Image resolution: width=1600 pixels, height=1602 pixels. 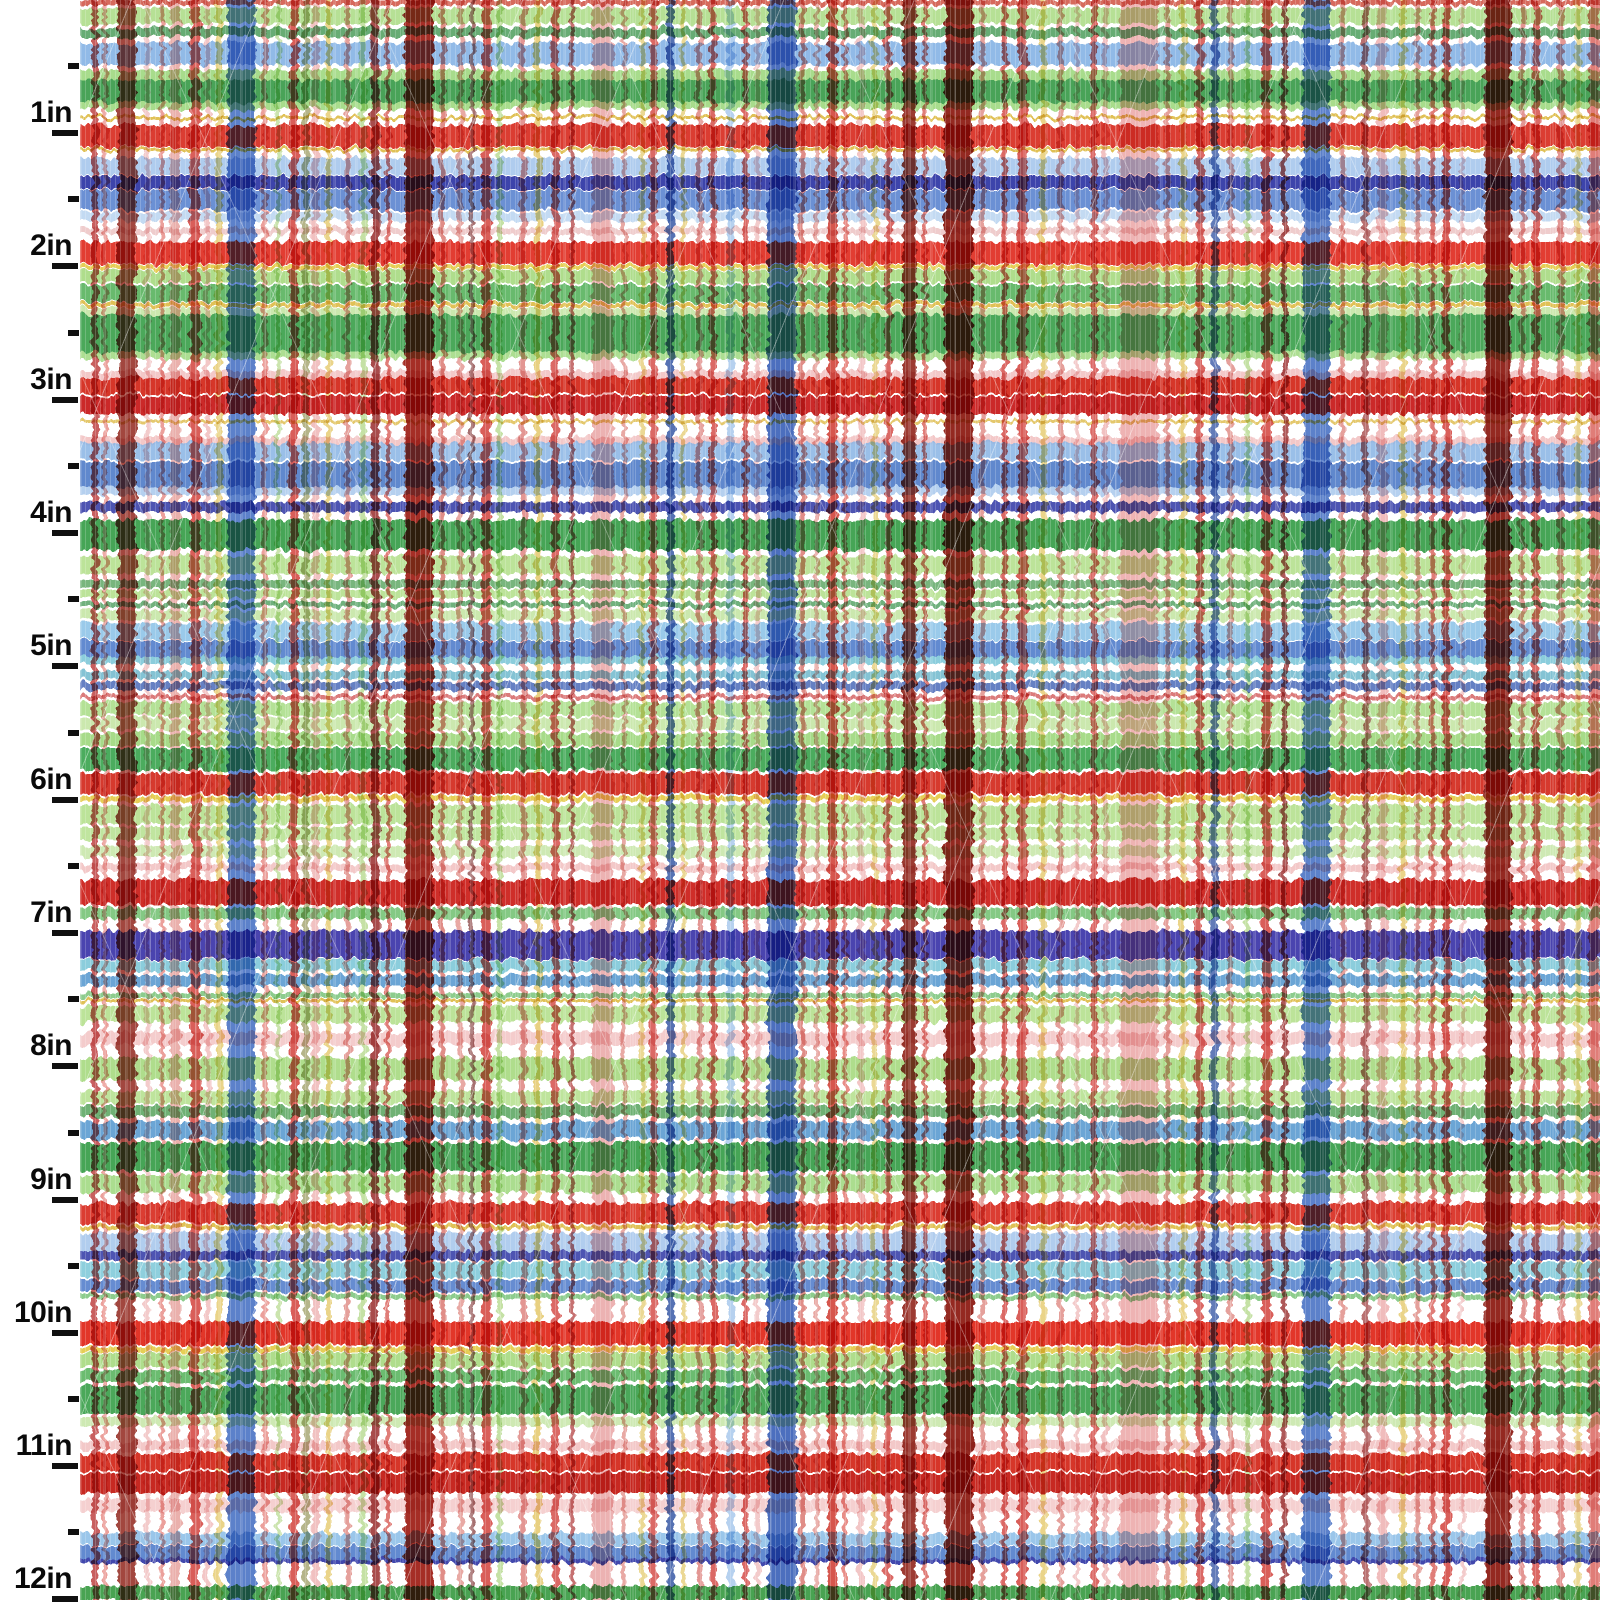 I want to click on inch-label: 3in, so click(x=51, y=379).